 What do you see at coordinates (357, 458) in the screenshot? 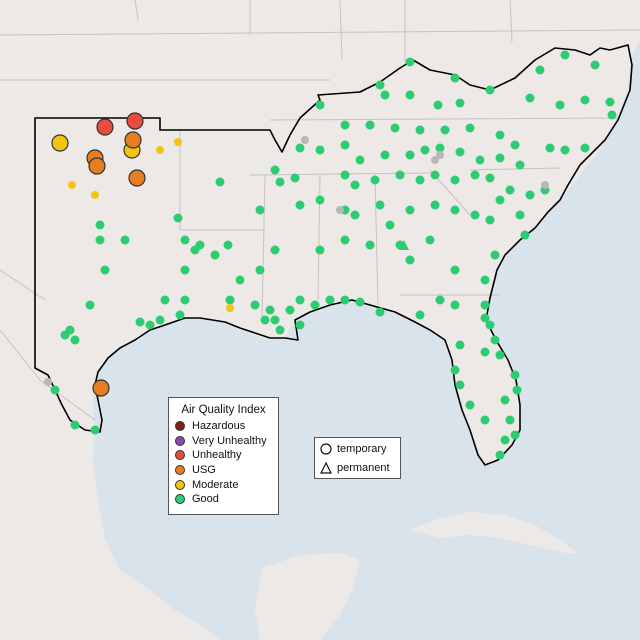
I see `shape-legend: temporary permanent` at bounding box center [357, 458].